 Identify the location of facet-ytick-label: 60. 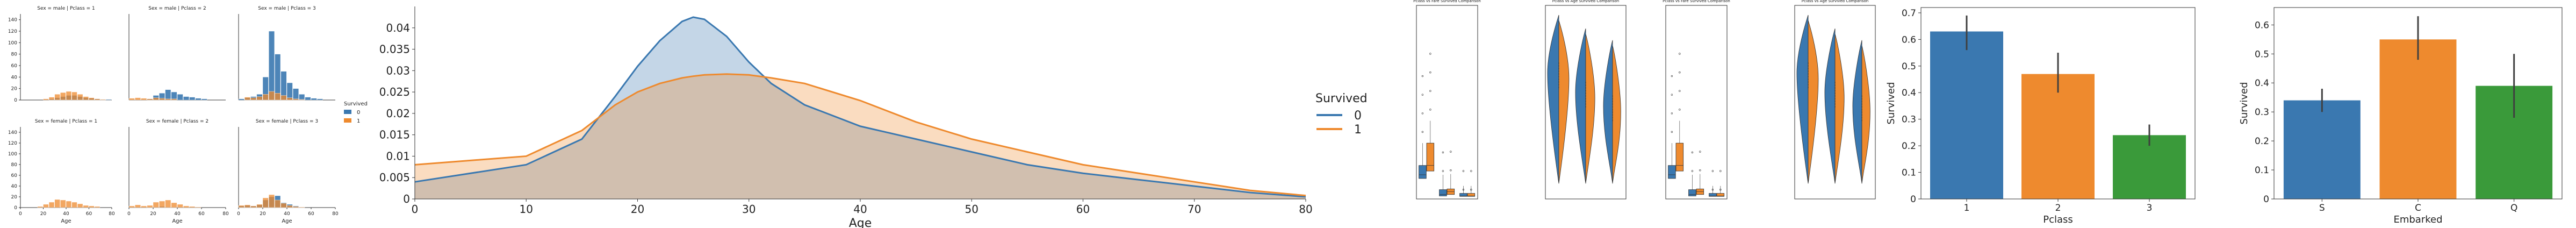
(14, 66).